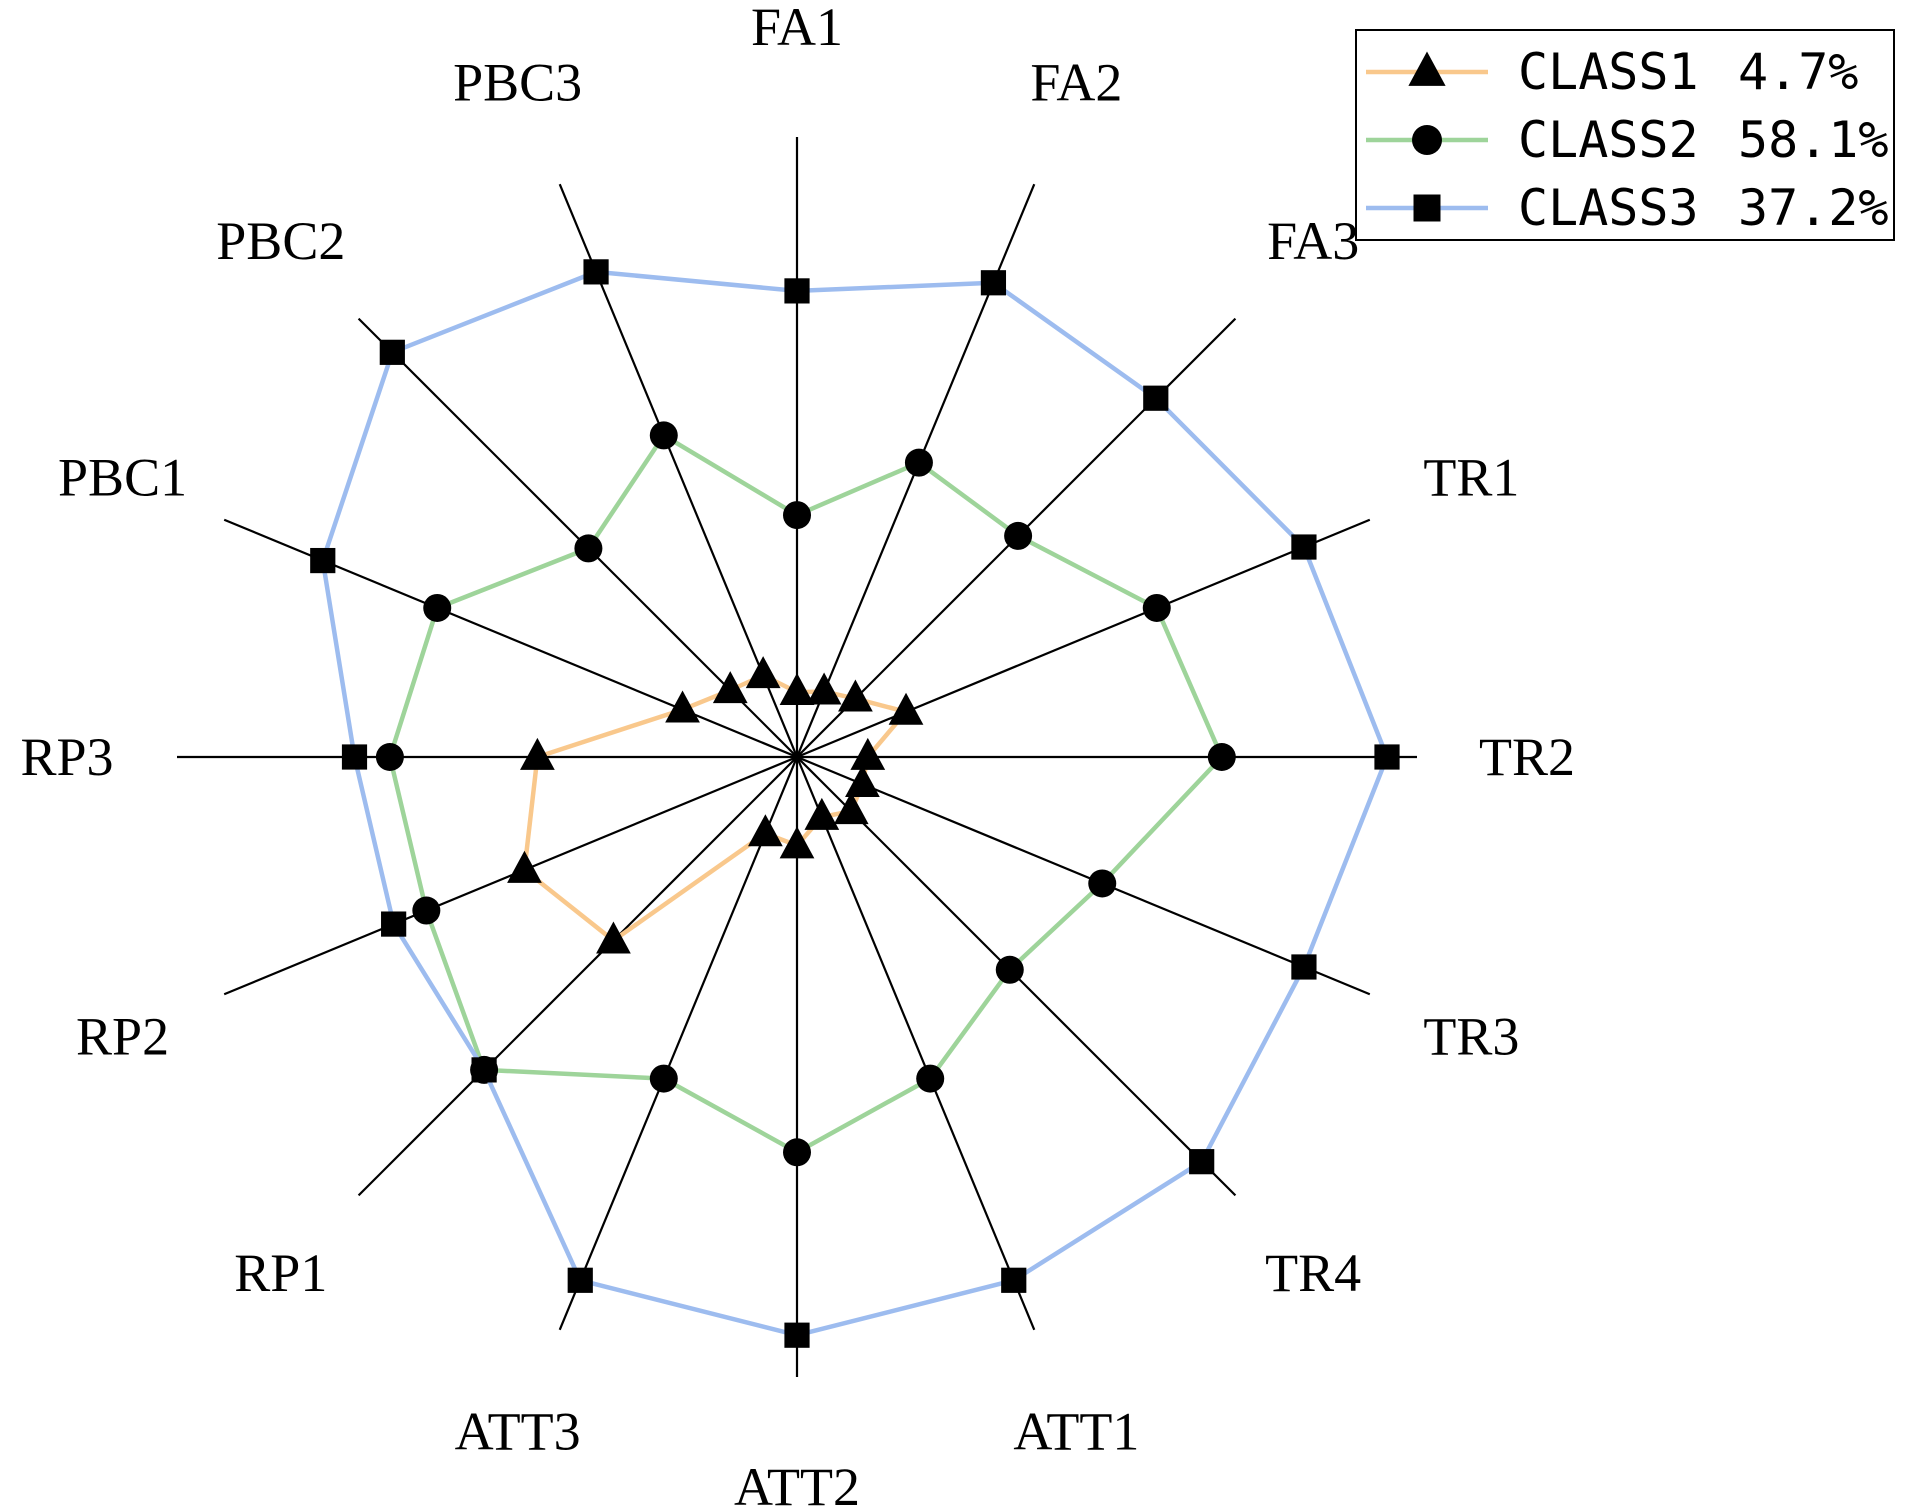 Image resolution: width=1907 pixels, height=1510 pixels. Describe the element at coordinates (1527, 757) in the screenshot. I see `axis-label-tr2: TR2` at that location.